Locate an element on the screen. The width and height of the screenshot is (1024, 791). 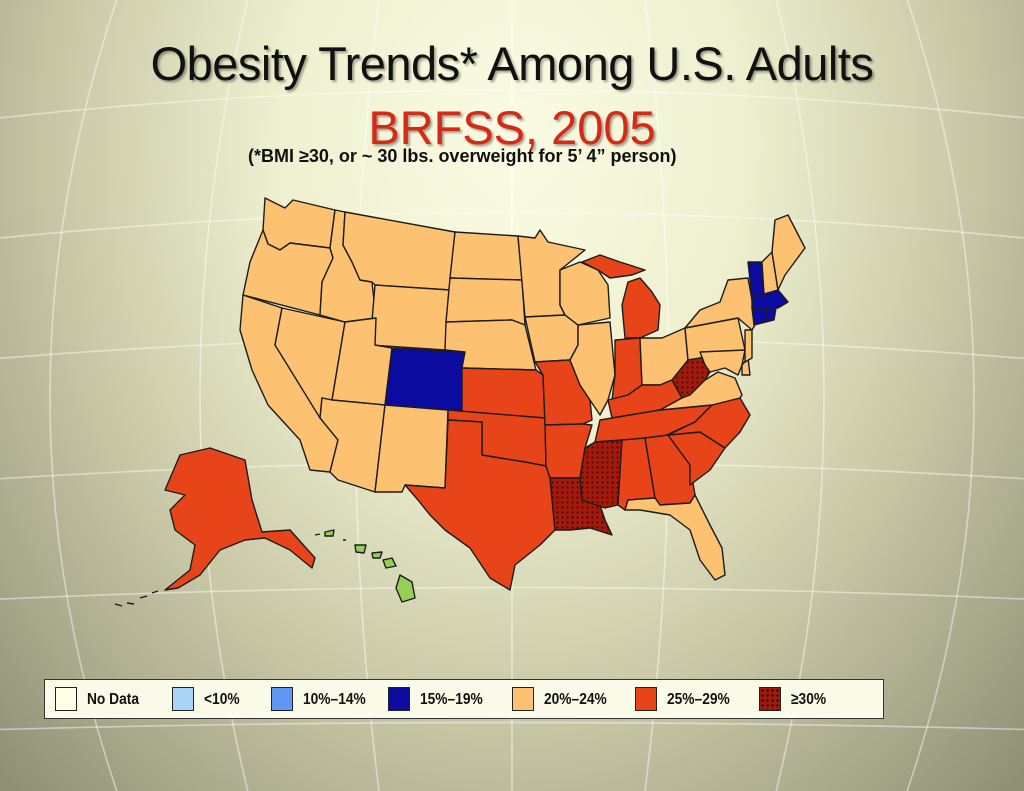
page-title: Obesity Trends* Among U.S. Adults is located at coordinates (512, 63).